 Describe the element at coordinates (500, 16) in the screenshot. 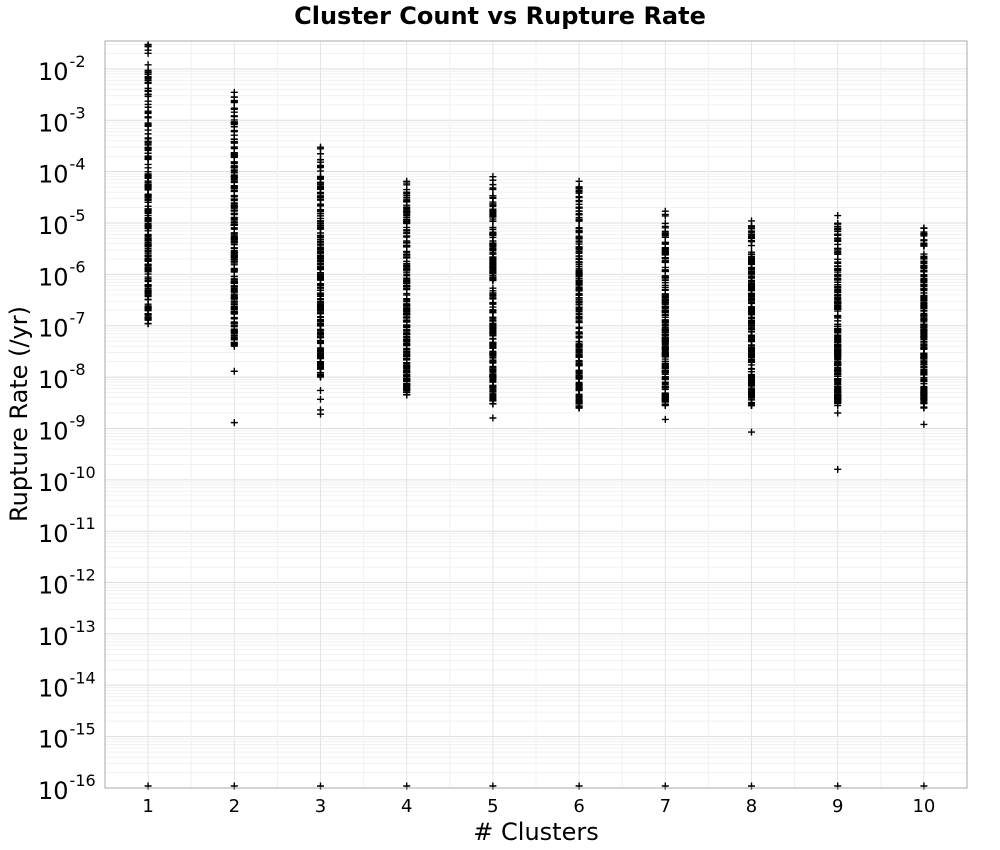

I see `chart-title: Cluster Count vs Rupture Rate` at that location.